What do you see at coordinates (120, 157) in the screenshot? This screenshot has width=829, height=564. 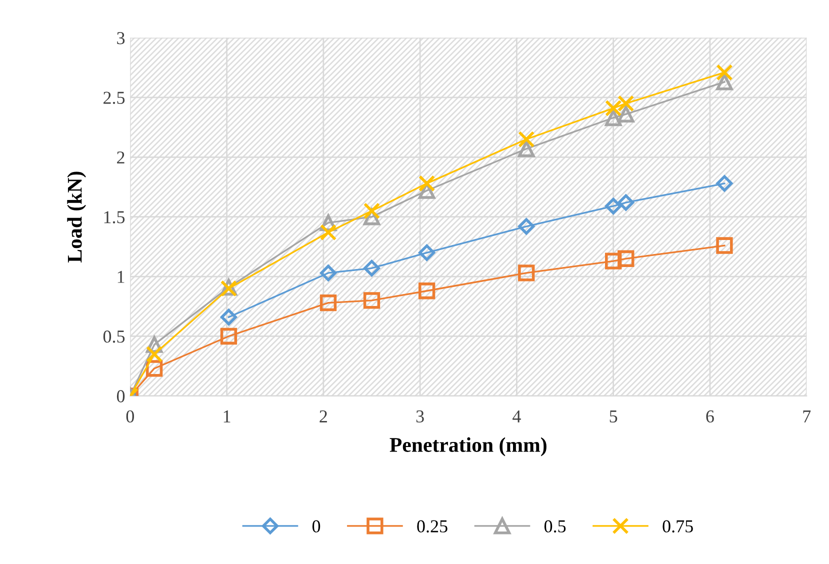 I see `y-tick-label: 2` at bounding box center [120, 157].